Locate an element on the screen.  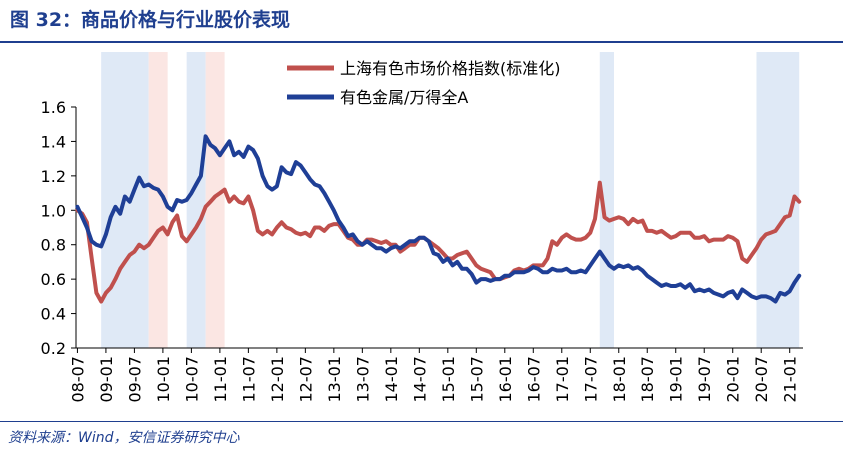
y-tick-label-0: 0.2 is located at coordinates (53, 348).